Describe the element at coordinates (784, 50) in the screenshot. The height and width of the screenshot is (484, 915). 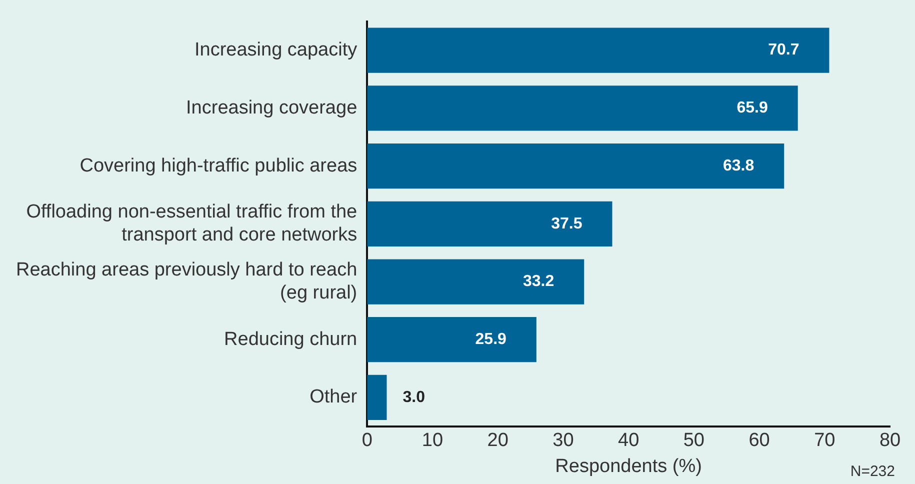
I see `data-label: 70.7` at that location.